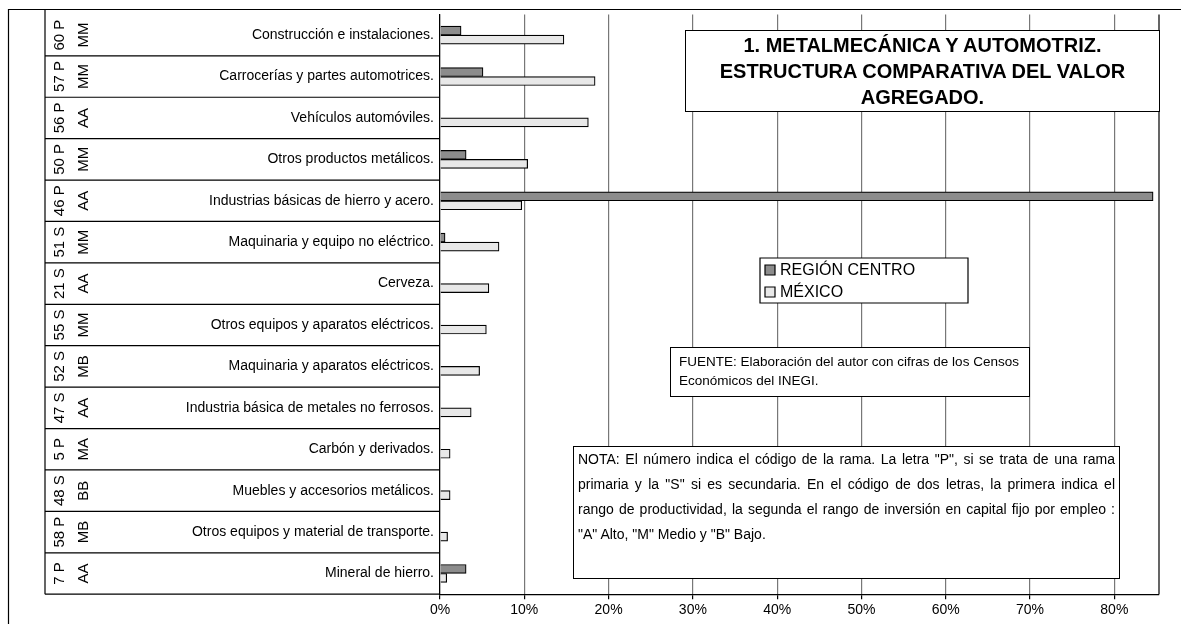 The image size is (1181, 624). What do you see at coordinates (71, 118) in the screenshot?
I see `text: 56 P AA` at bounding box center [71, 118].